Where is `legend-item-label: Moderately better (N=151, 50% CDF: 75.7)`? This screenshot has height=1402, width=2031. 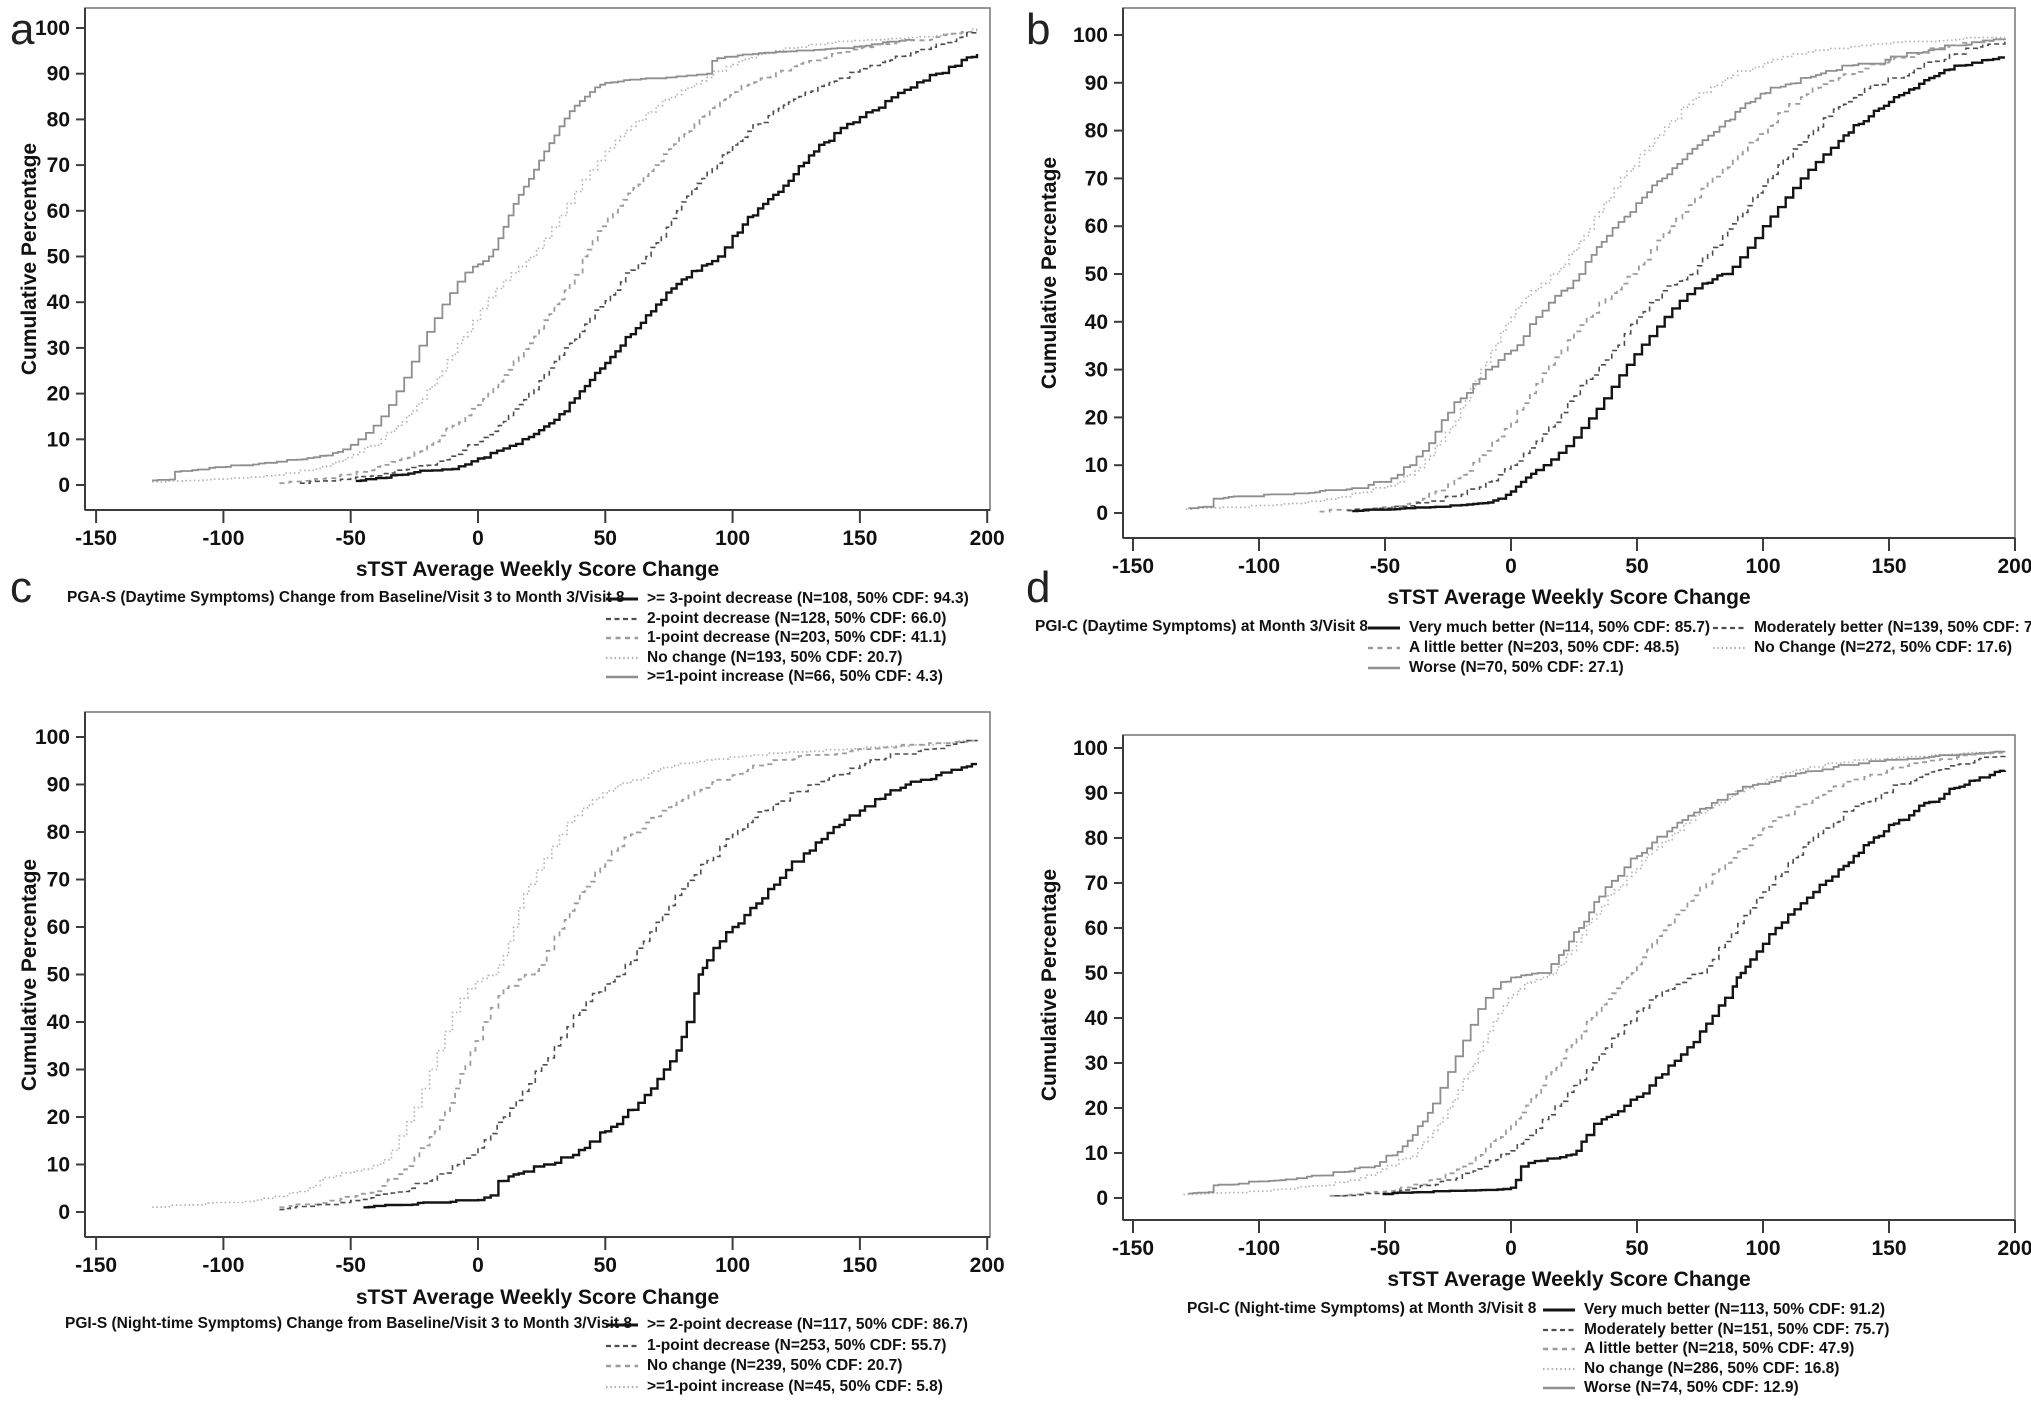 legend-item-label: Moderately better (N=151, 50% CDF: 75.7) is located at coordinates (1737, 1329).